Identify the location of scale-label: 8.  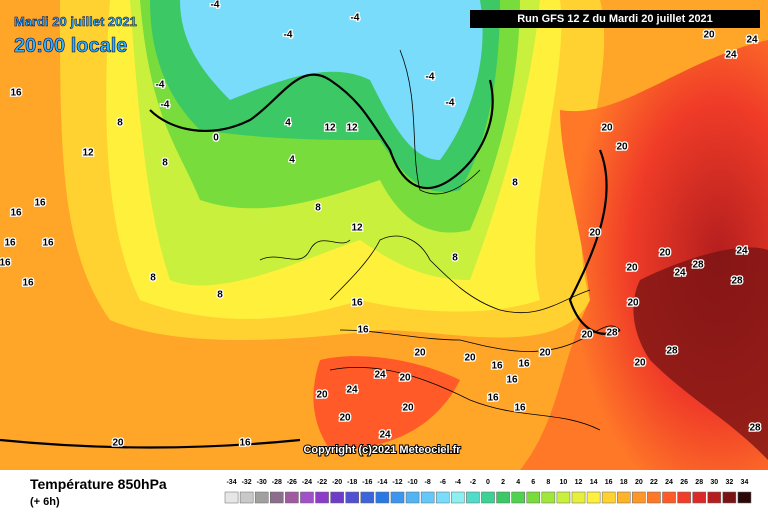
(548, 482).